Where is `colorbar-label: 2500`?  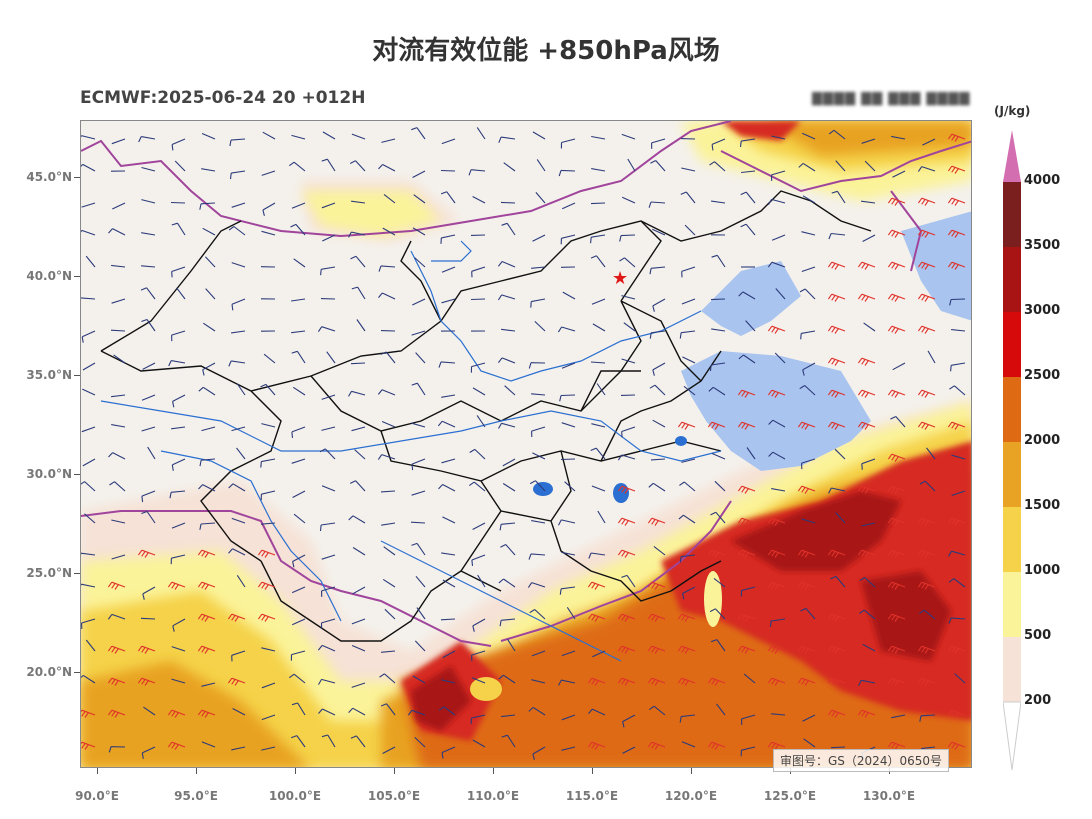 colorbar-label: 2500 is located at coordinates (1042, 375).